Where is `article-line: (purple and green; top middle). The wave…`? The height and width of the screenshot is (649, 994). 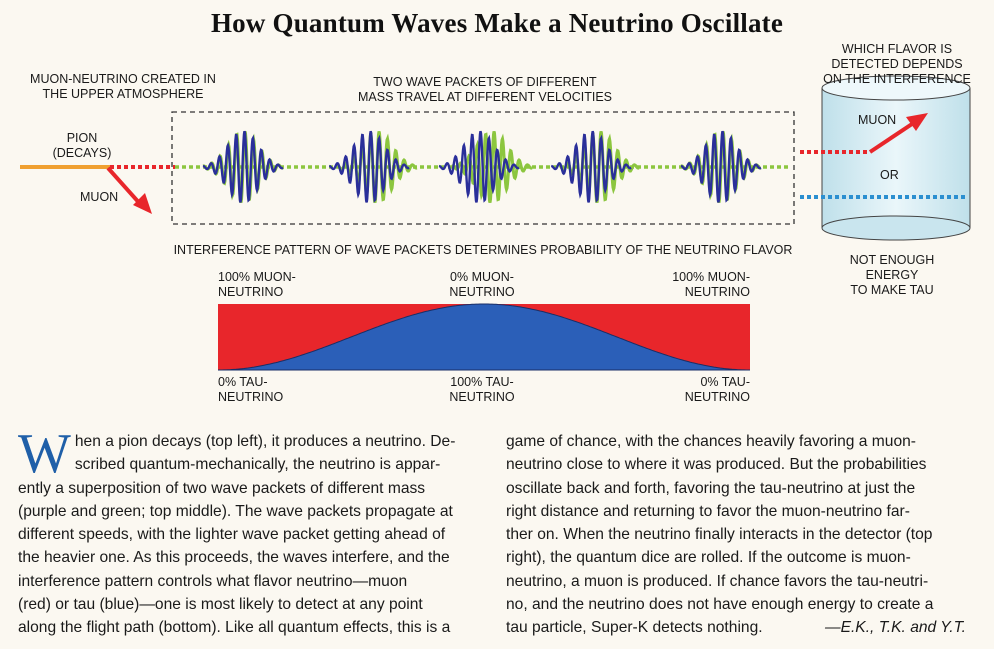
article-line: (purple and green; top middle). The wave… is located at coordinates (235, 511).